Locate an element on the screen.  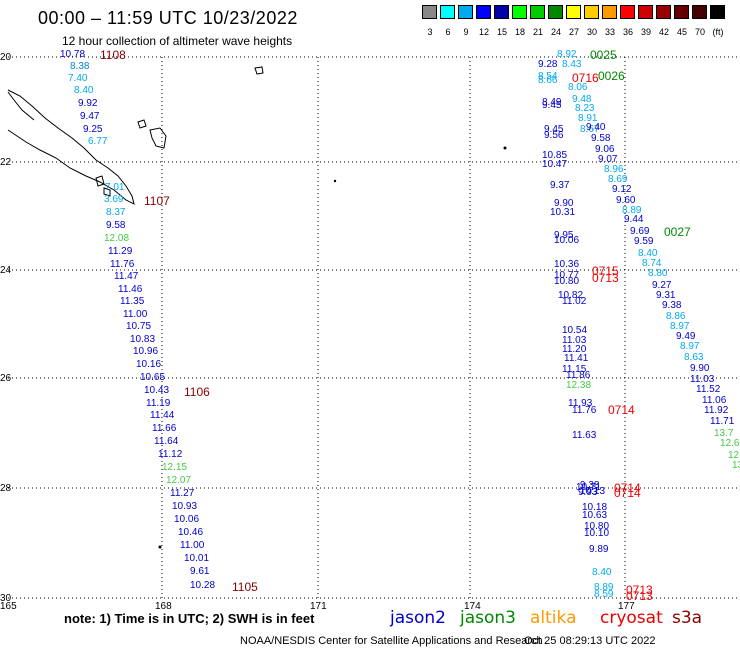
wave-height-label: 11.12 is located at coordinates (170, 454).